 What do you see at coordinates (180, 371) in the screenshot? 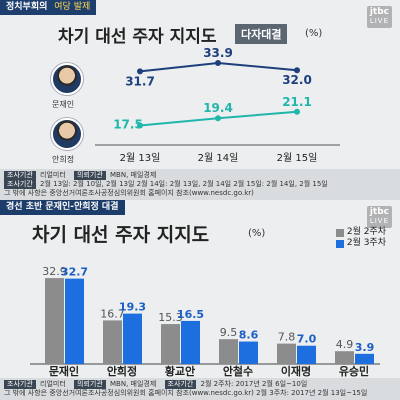
I see `x-tick-label: 황교안` at bounding box center [180, 371].